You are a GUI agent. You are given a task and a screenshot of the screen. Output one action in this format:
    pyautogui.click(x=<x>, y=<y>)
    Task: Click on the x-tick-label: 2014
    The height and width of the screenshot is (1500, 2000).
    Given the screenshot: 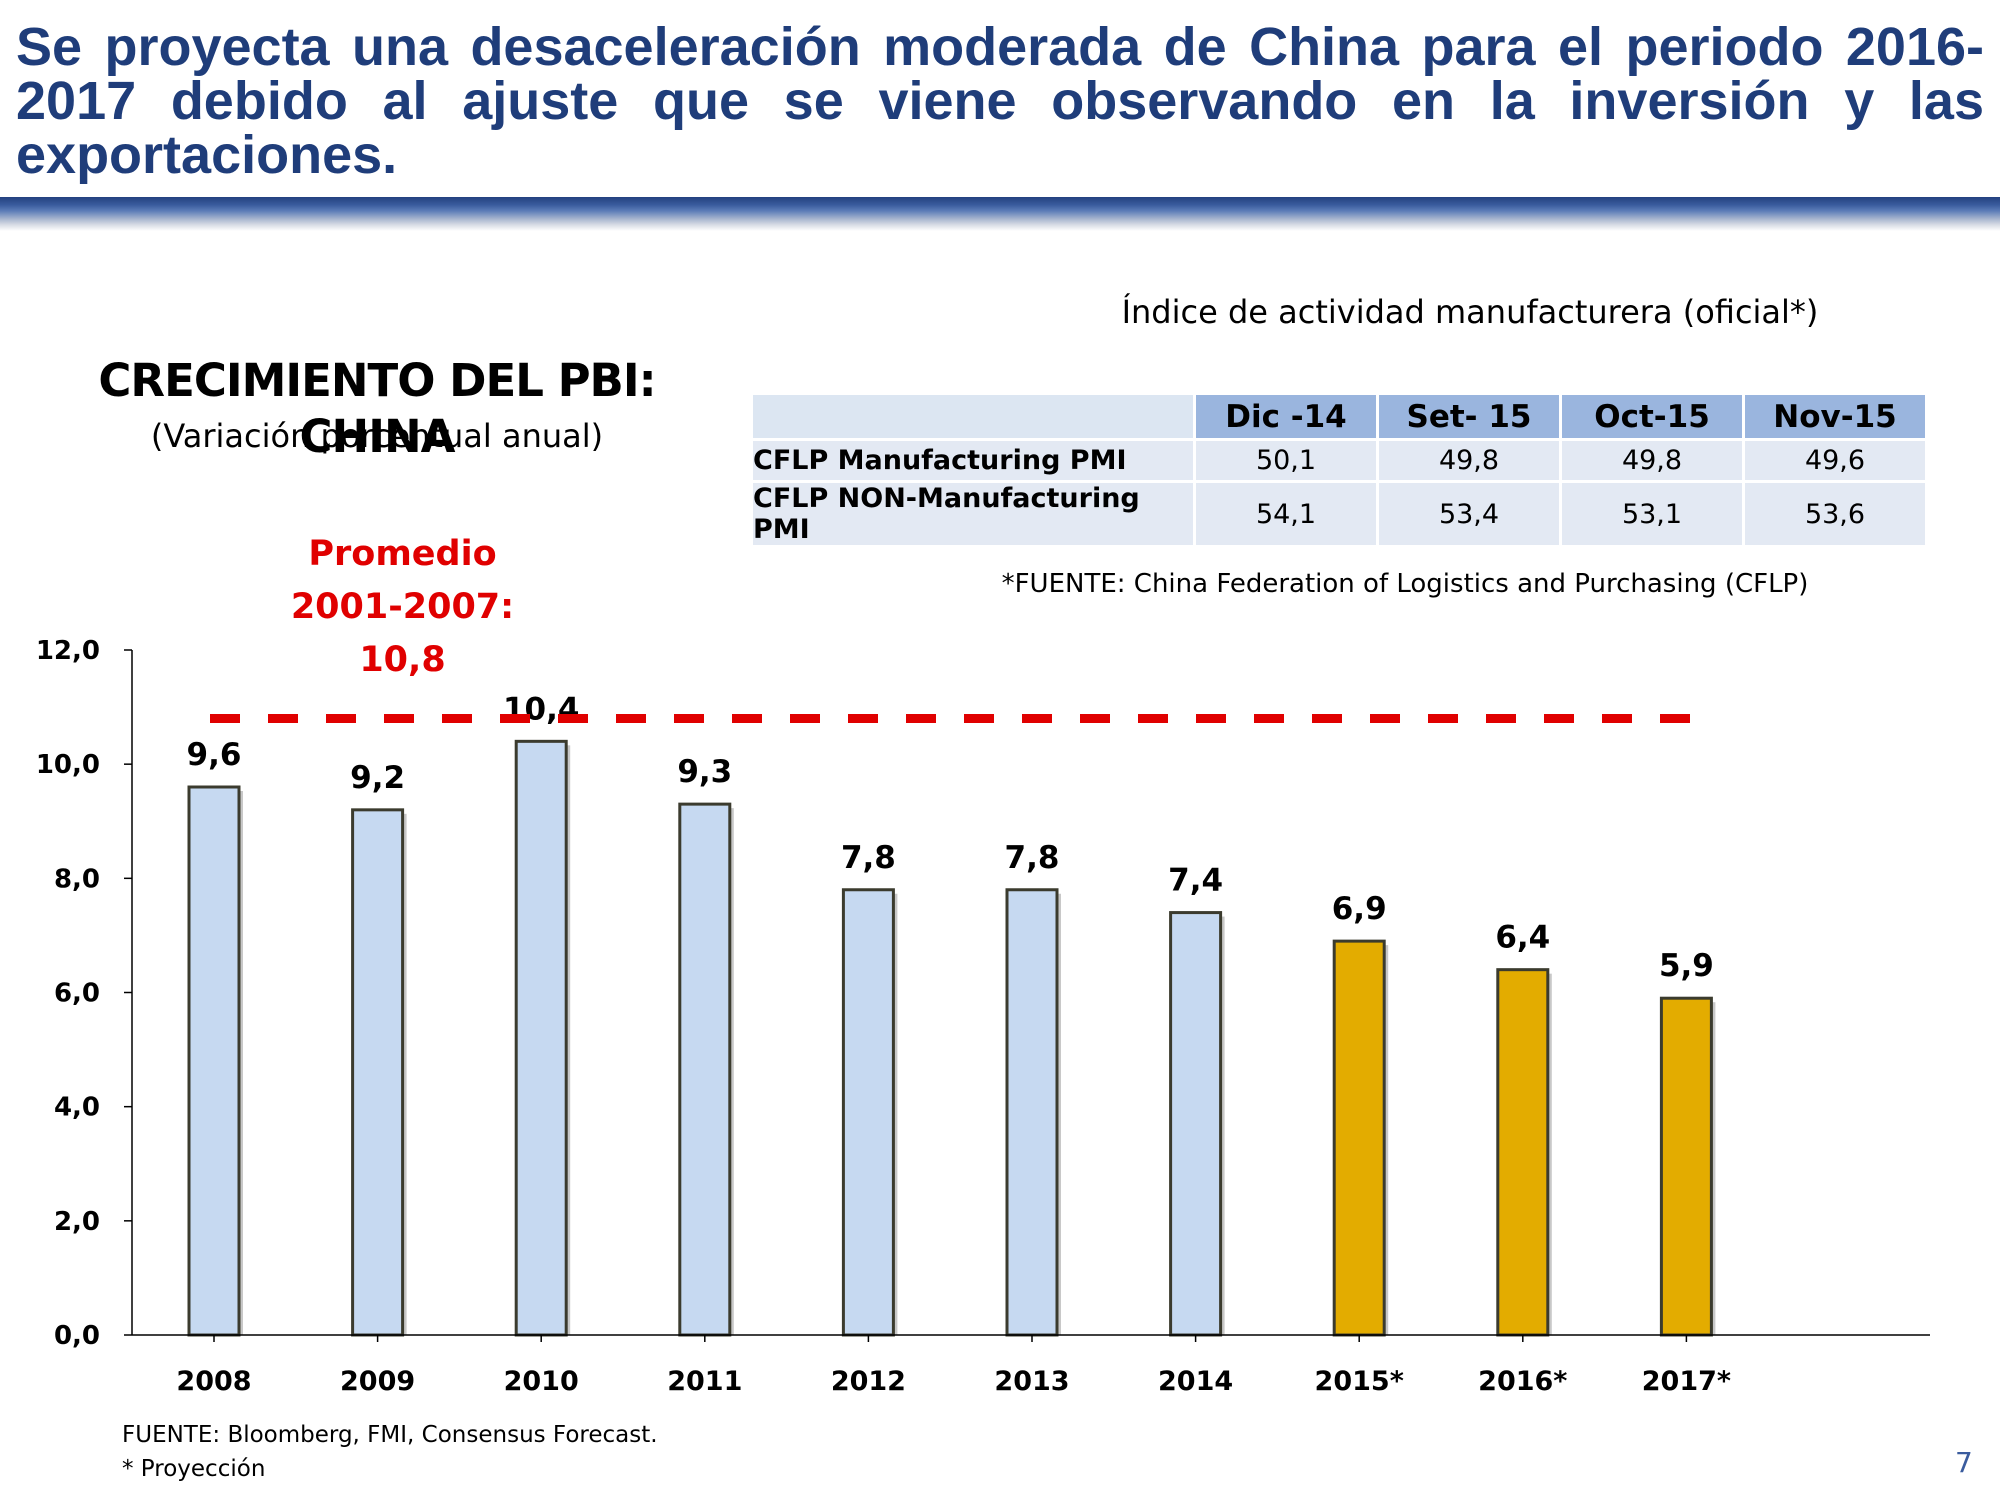 What is the action you would take?
    pyautogui.click(x=1195, y=1381)
    